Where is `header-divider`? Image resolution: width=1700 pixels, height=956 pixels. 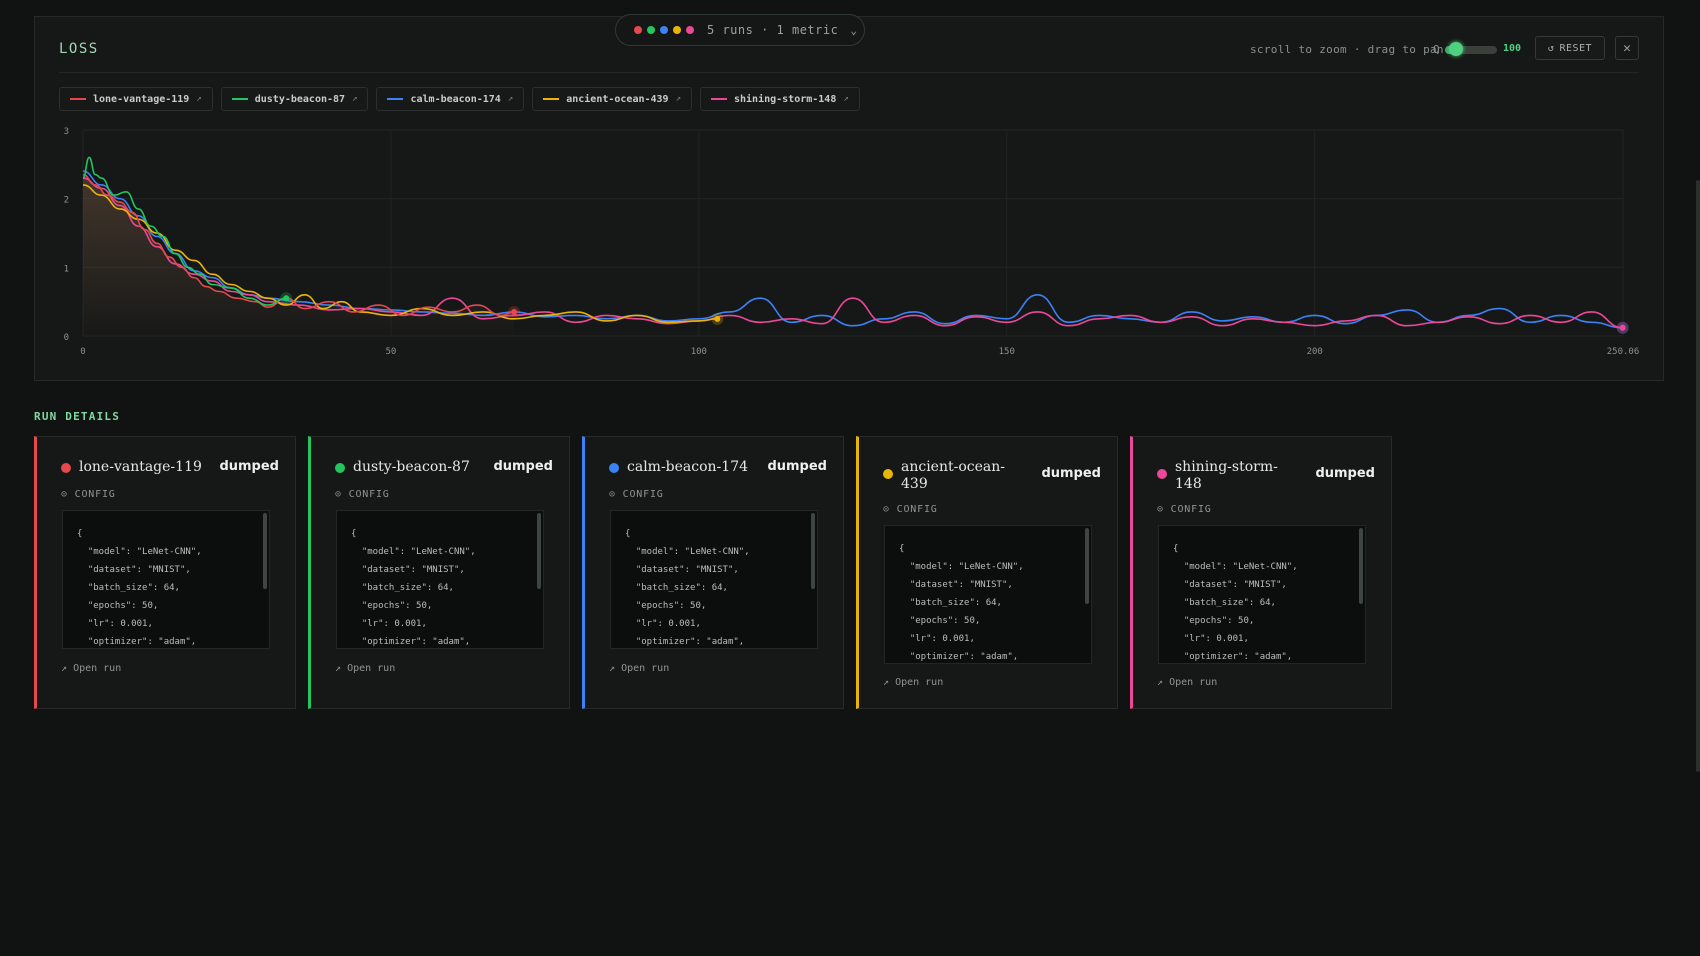 header-divider is located at coordinates (849, 72).